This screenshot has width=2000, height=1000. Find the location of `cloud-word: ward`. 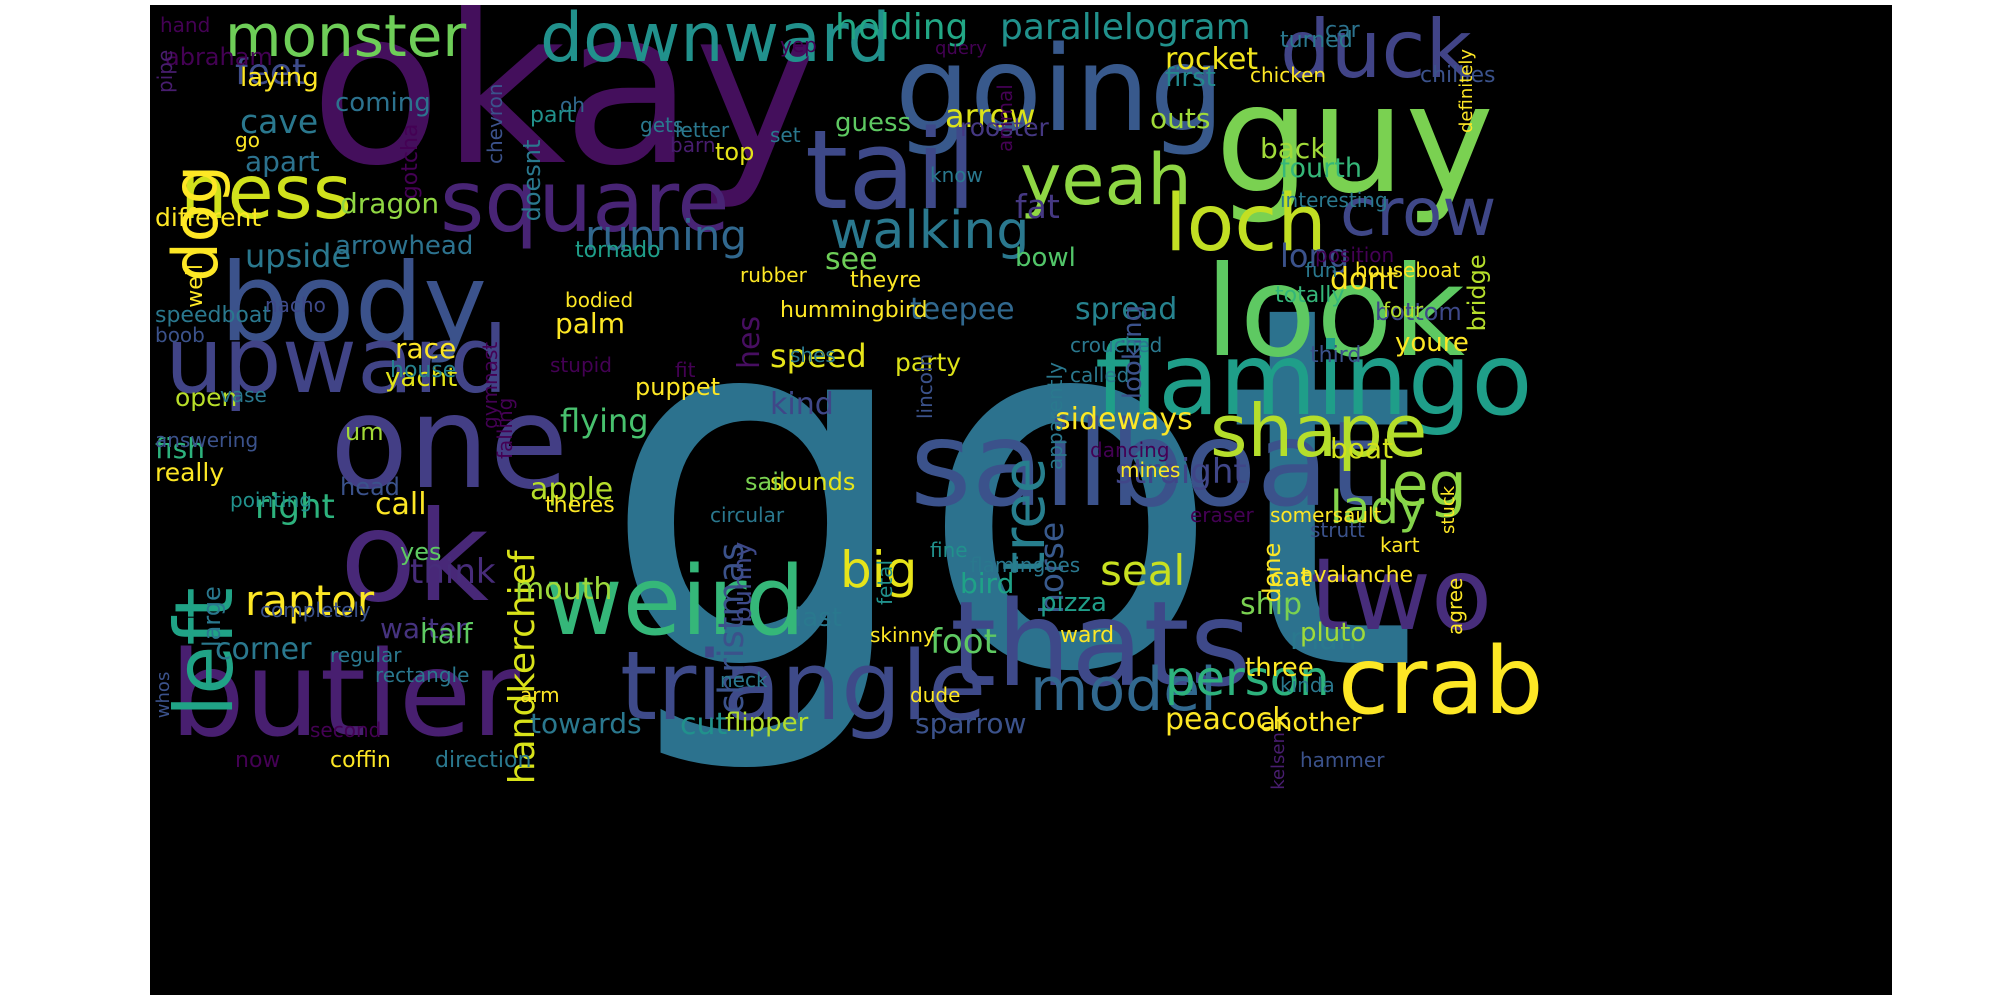

cloud-word: ward is located at coordinates (1087, 636).